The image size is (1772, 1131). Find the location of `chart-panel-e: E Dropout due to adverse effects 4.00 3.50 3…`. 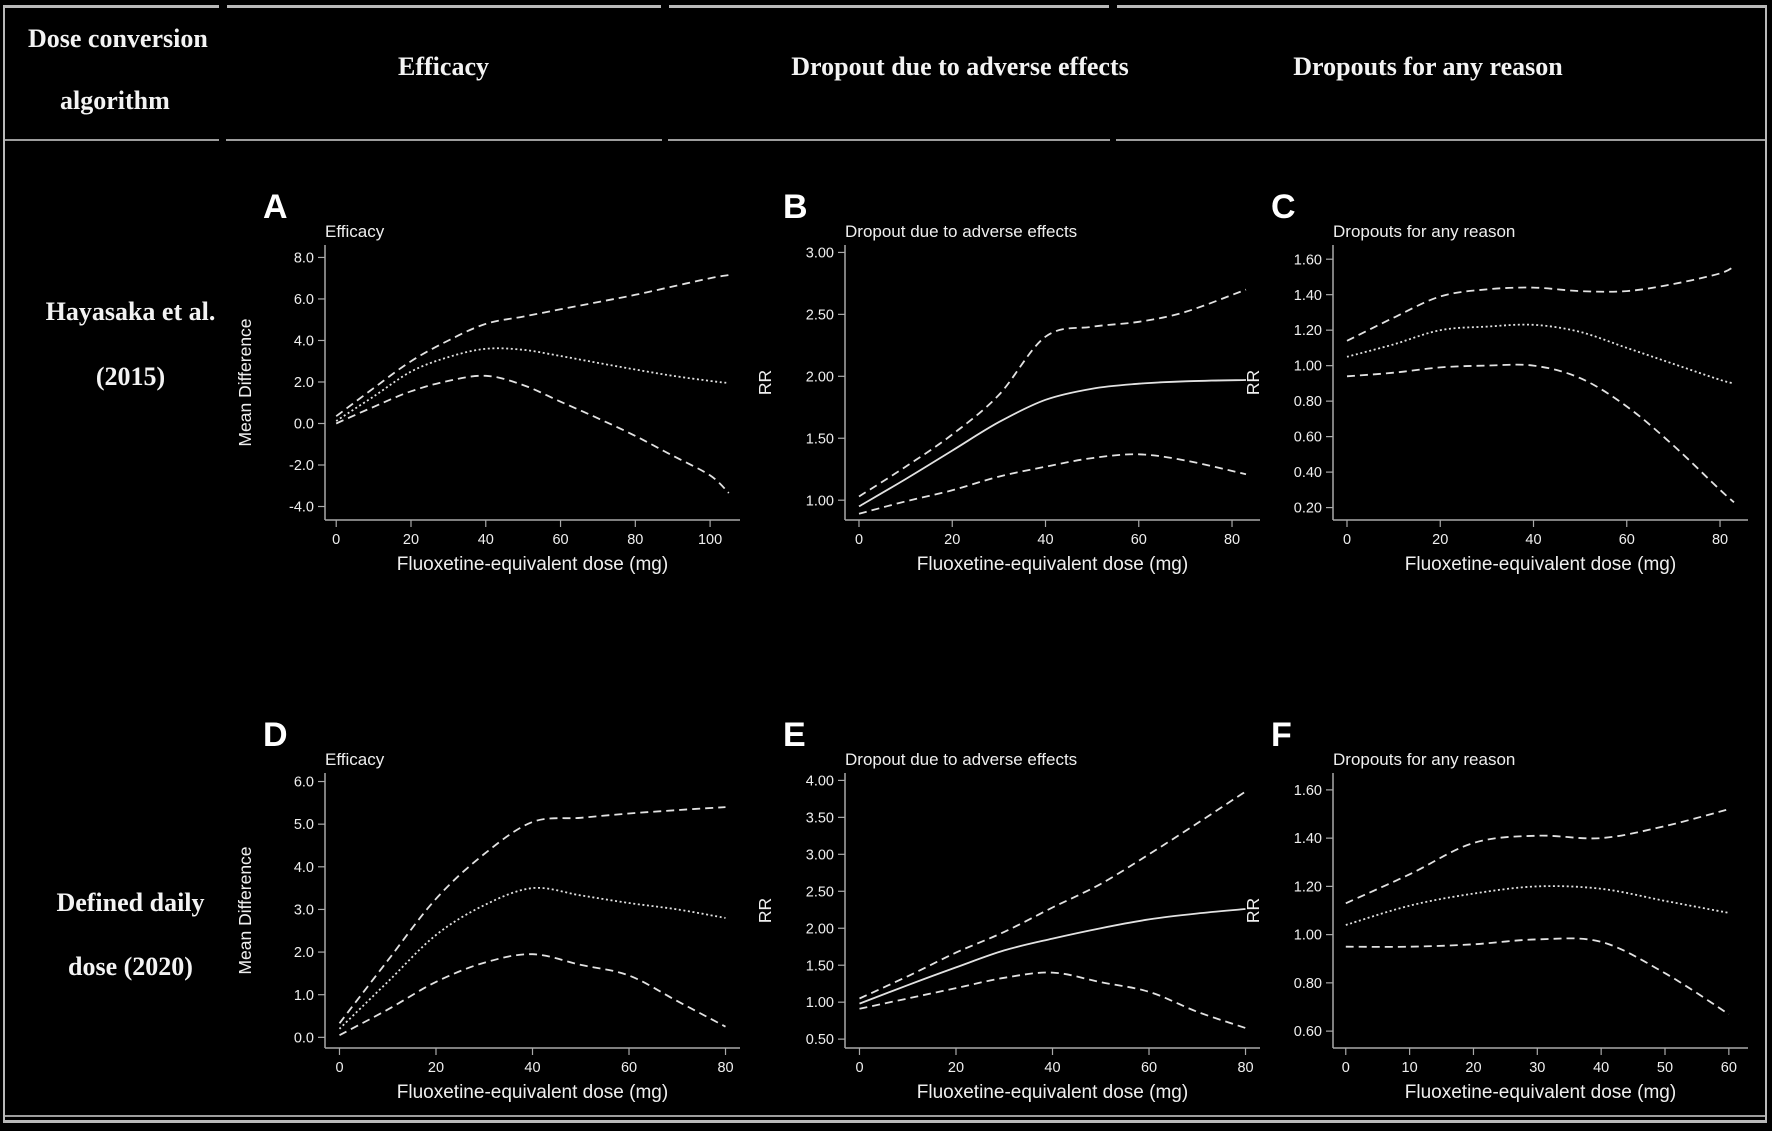

chart-panel-e: E Dropout due to adverse effects 4.00 3.50 3… is located at coordinates (1007, 909).